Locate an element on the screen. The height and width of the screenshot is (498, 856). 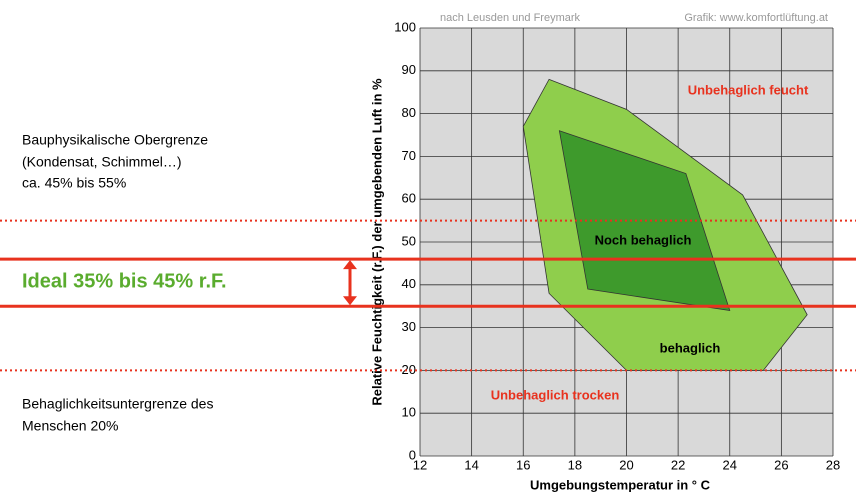
y-tick-label: 60 is located at coordinates (409, 198).